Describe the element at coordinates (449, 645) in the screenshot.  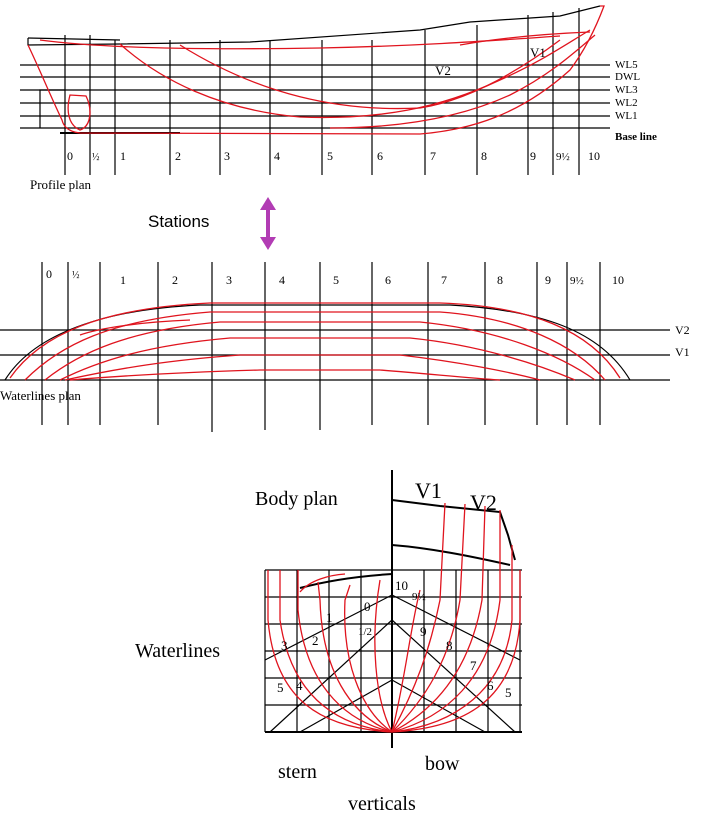
I see `section-8: 8` at that location.